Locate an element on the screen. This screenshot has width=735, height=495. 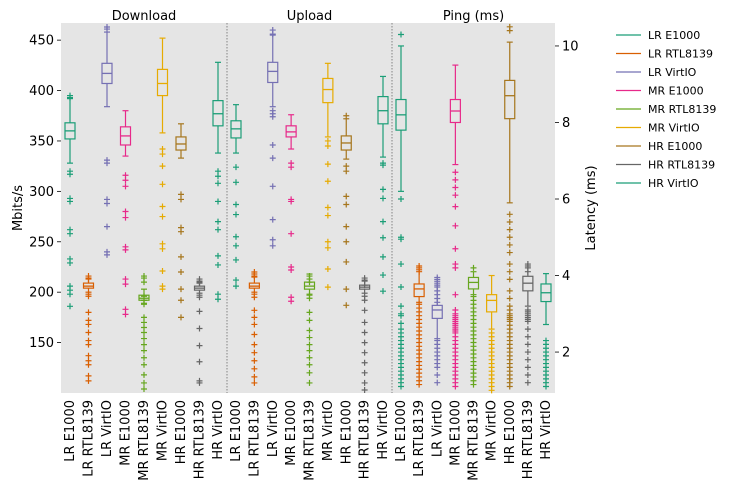
y-left-tick-label: 450 is located at coordinates (41, 41).